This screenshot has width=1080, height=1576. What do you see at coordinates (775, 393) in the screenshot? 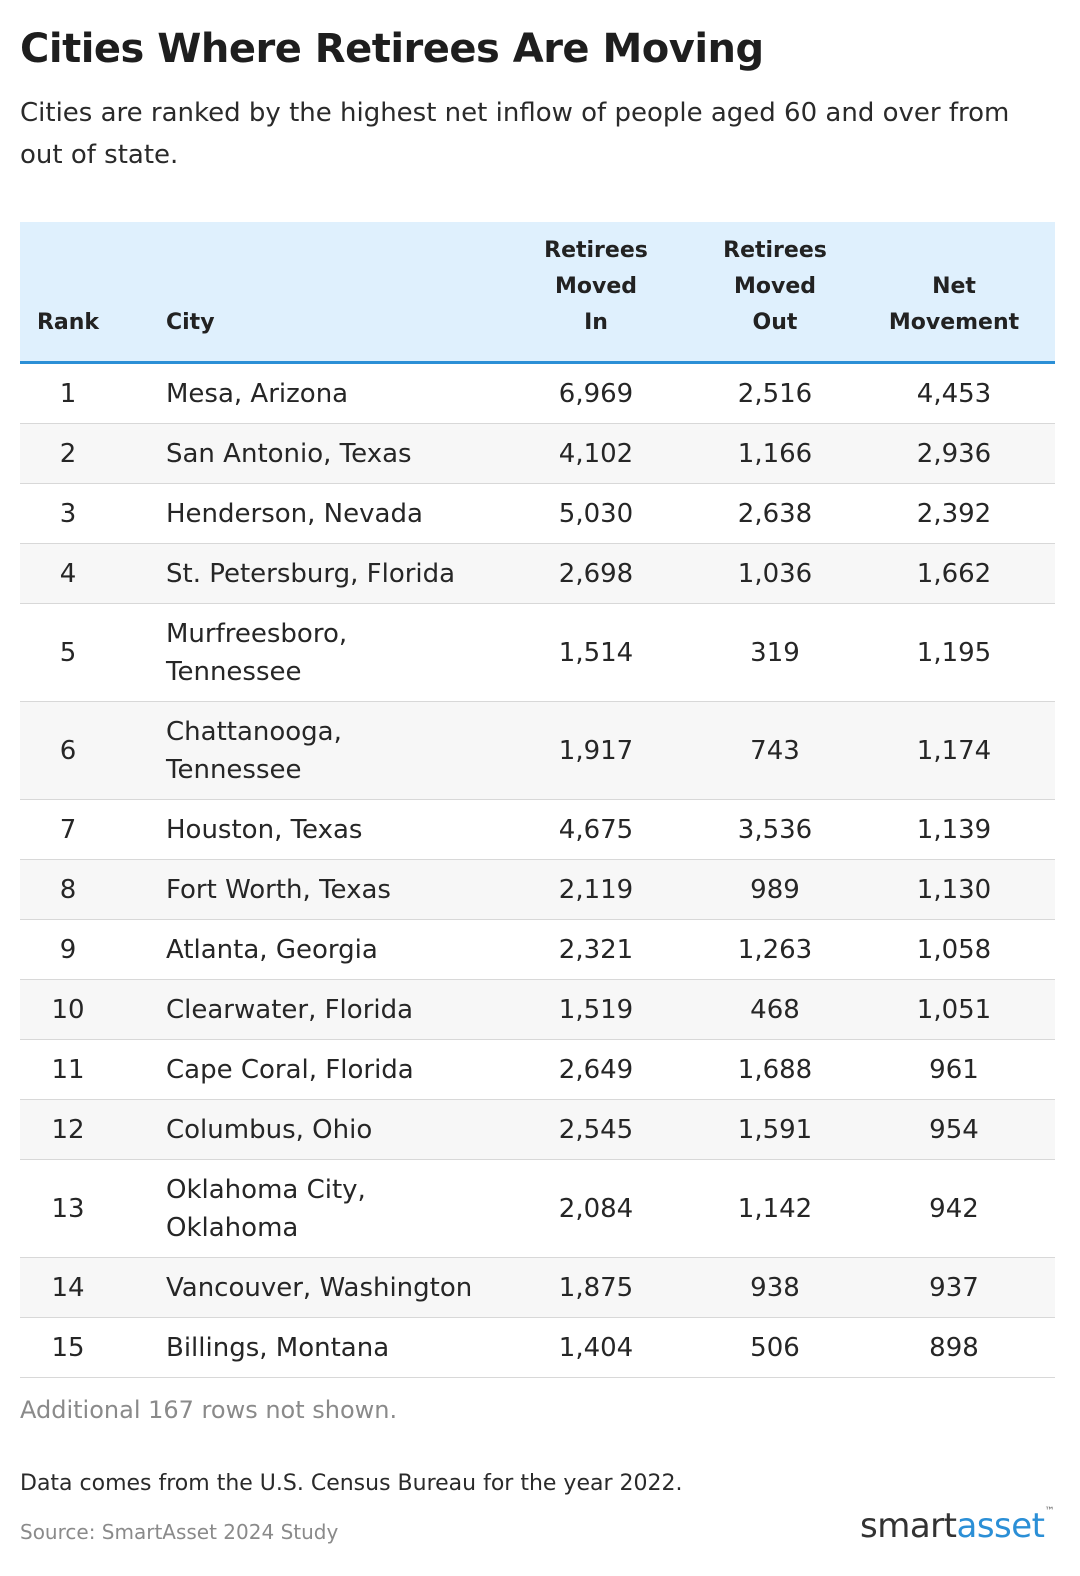
I see `cell-moved-out: 2,516` at bounding box center [775, 393].